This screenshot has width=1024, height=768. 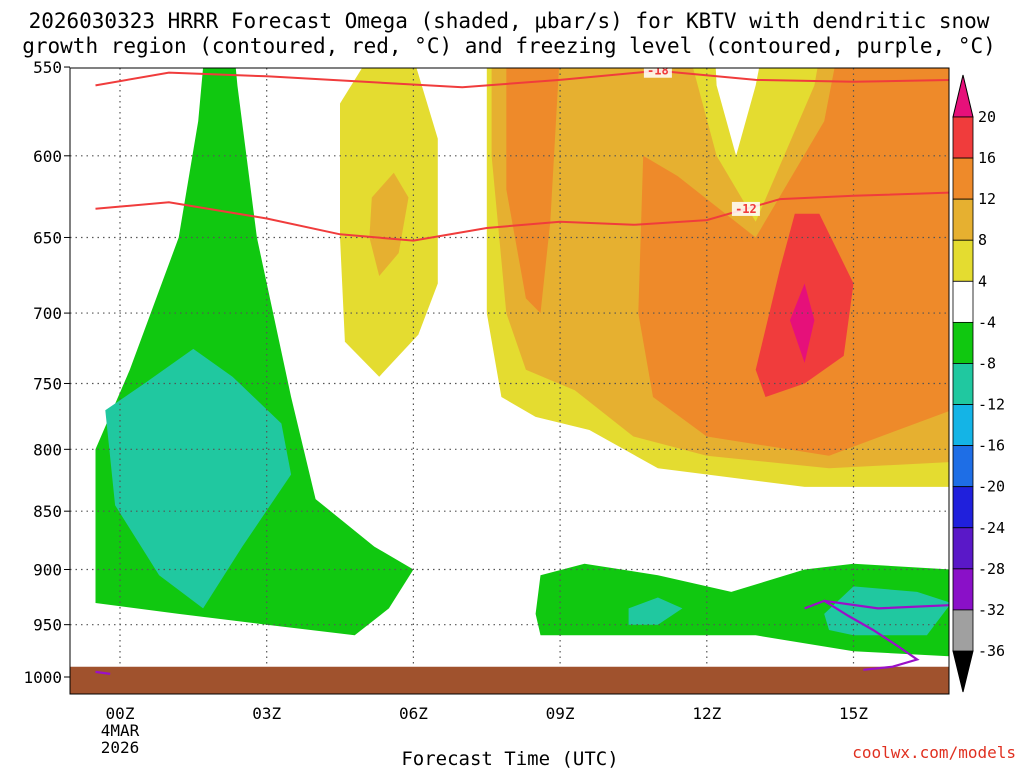 I want to click on colorbar-top-arrow, so click(x=963, y=96).